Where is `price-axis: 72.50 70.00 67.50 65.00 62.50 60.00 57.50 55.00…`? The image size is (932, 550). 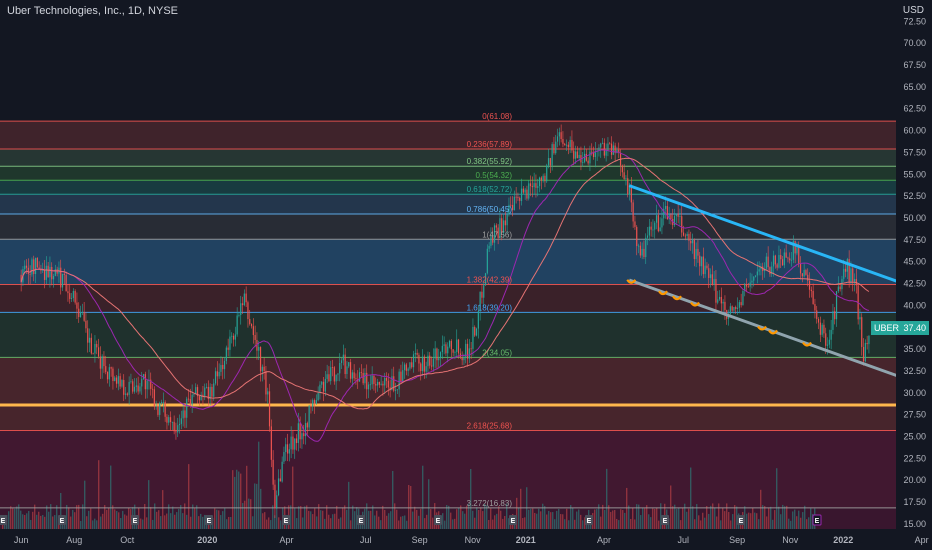 price-axis: 72.50 70.00 67.50 65.00 62.50 60.00 57.50 55.00… is located at coordinates (914, 275).